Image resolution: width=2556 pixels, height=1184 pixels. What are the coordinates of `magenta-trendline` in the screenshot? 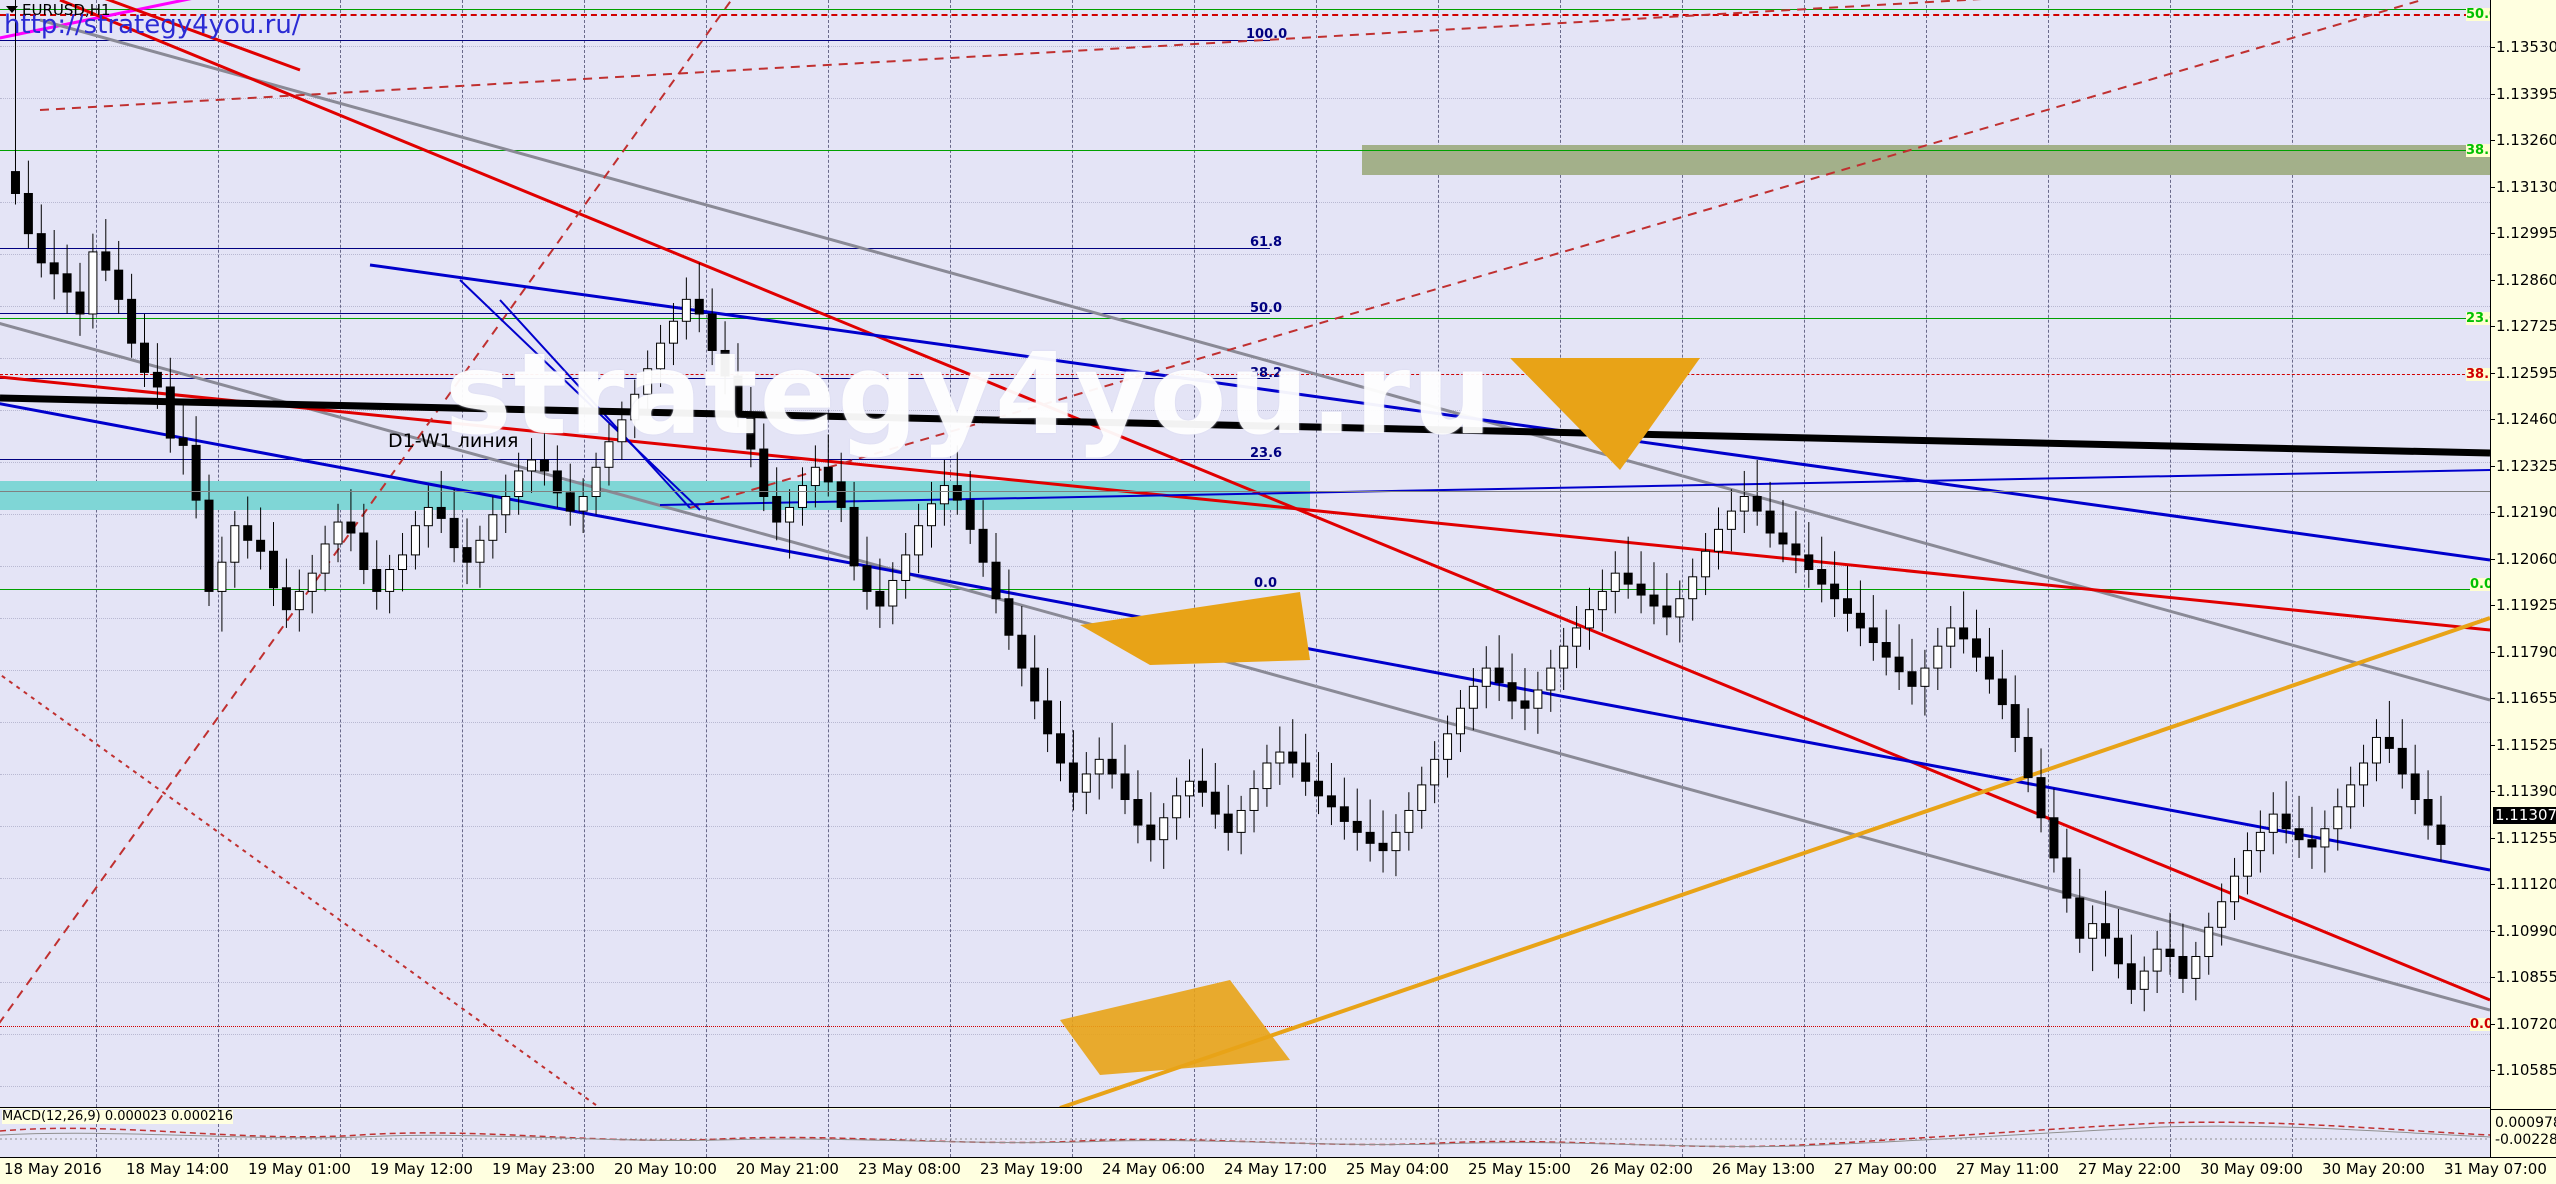 It's located at (96, 20).